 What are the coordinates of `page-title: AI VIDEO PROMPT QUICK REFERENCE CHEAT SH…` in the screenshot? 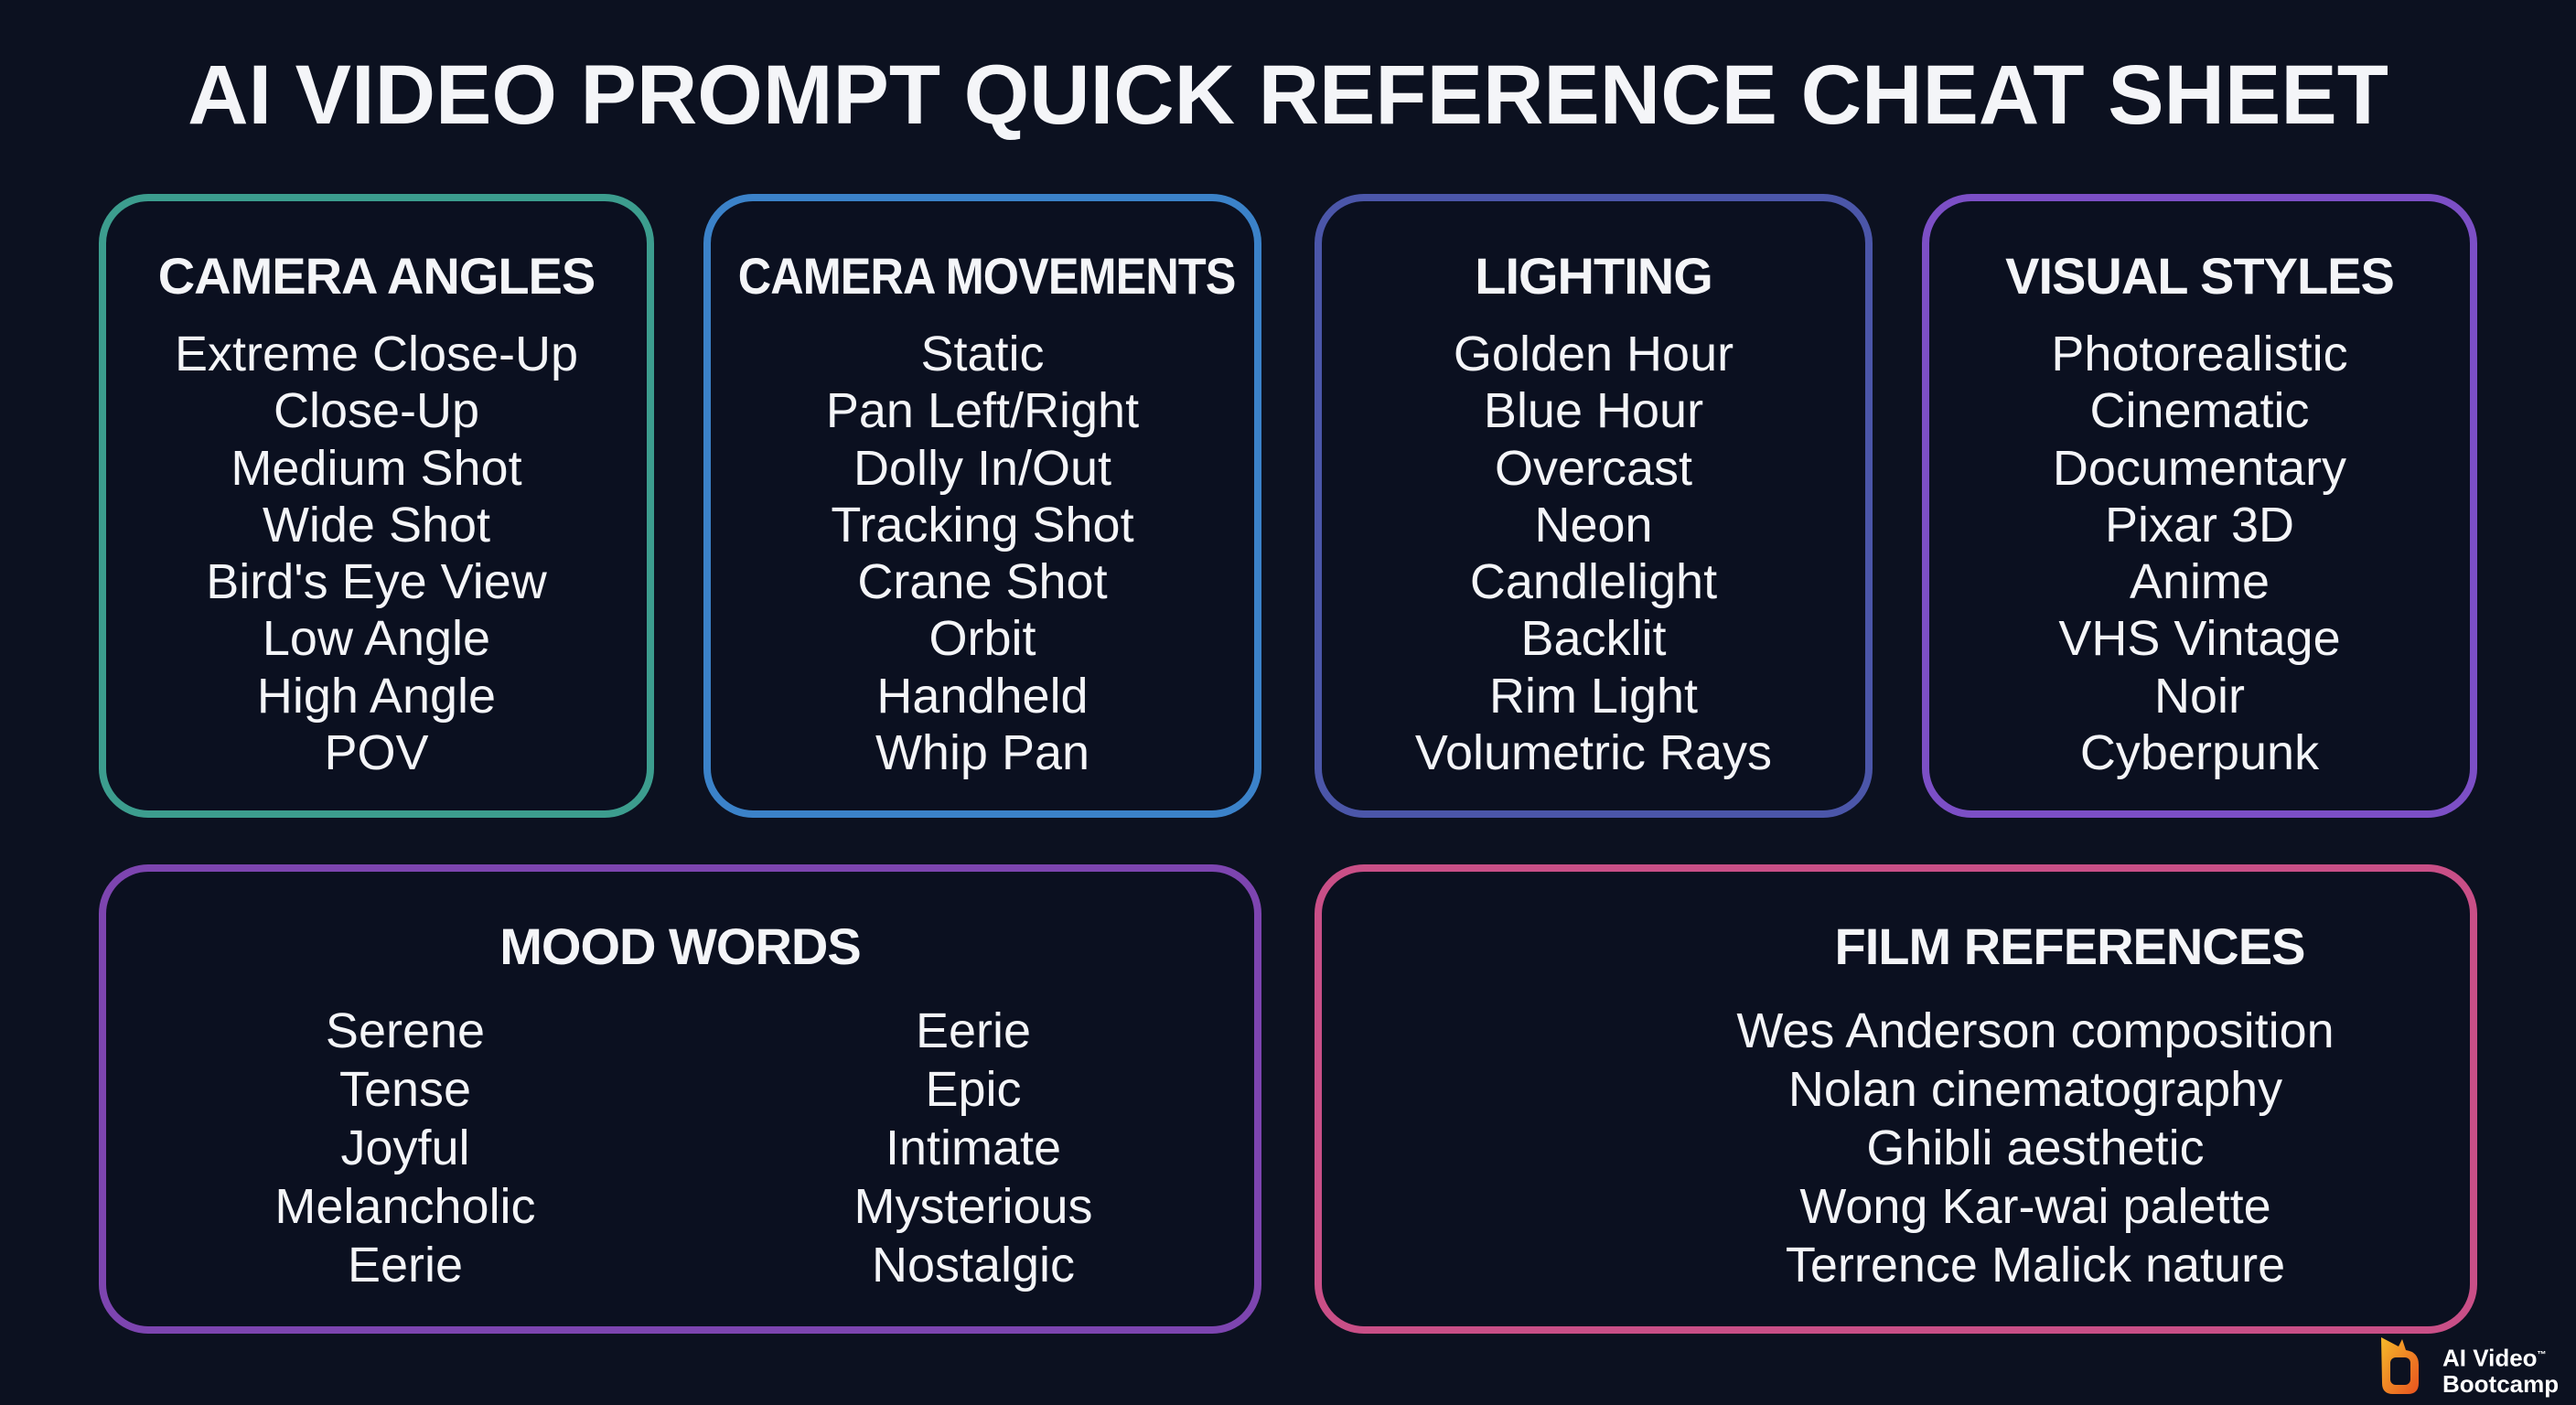 It's located at (1288, 95).